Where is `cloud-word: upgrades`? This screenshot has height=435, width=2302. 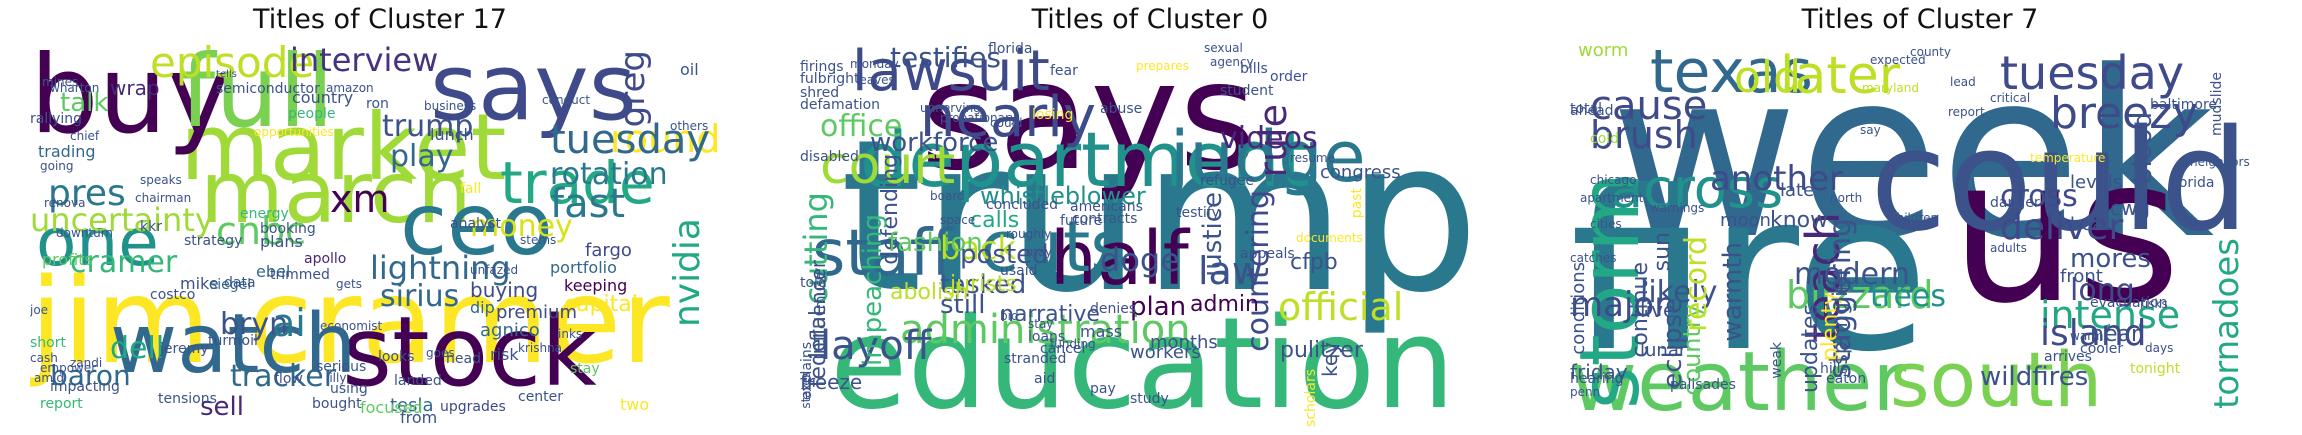 cloud-word: upgrades is located at coordinates (473, 407).